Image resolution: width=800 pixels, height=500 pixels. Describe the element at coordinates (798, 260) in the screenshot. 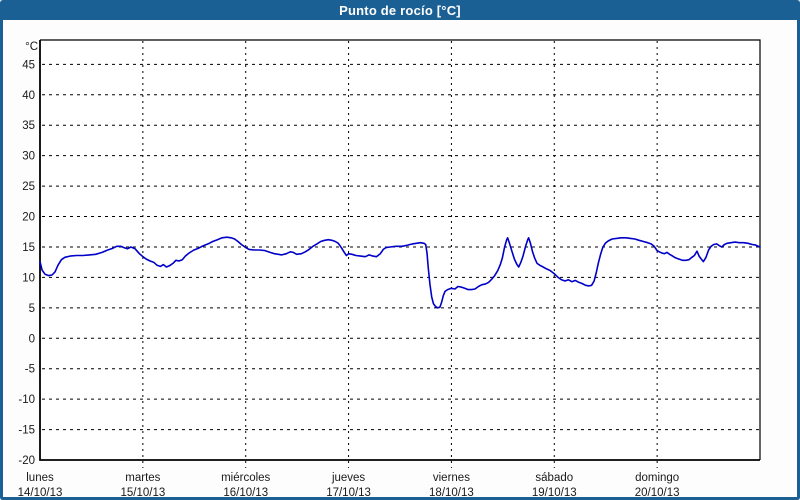

I see `window-border-right` at that location.